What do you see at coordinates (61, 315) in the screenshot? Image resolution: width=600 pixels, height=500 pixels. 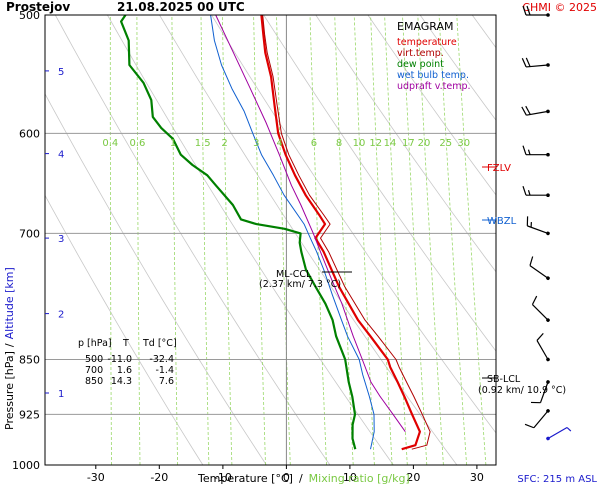 I see `altitude-tick-label: 2` at bounding box center [61, 315].